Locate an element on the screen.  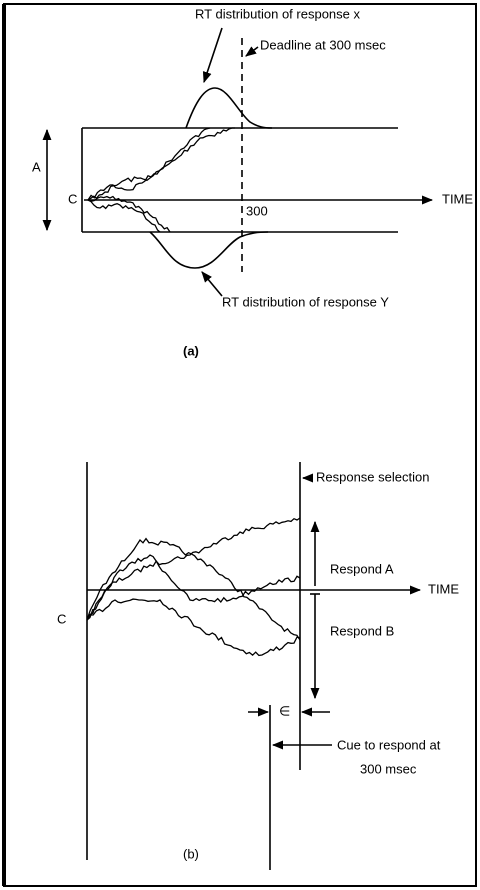
label: 300 is located at coordinates (257, 210).